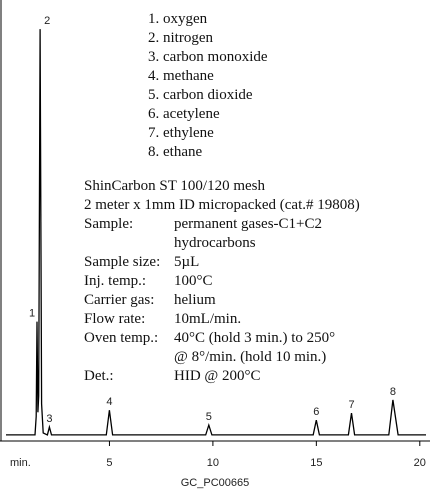 Image resolution: width=430 pixels, height=491 pixels. I want to click on peak-label: 3, so click(49, 419).